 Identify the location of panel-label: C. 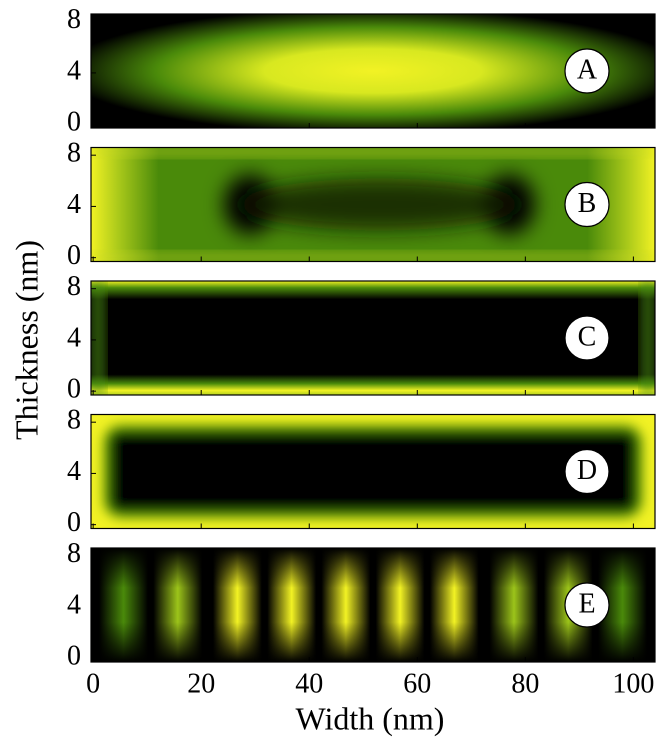
(587, 336).